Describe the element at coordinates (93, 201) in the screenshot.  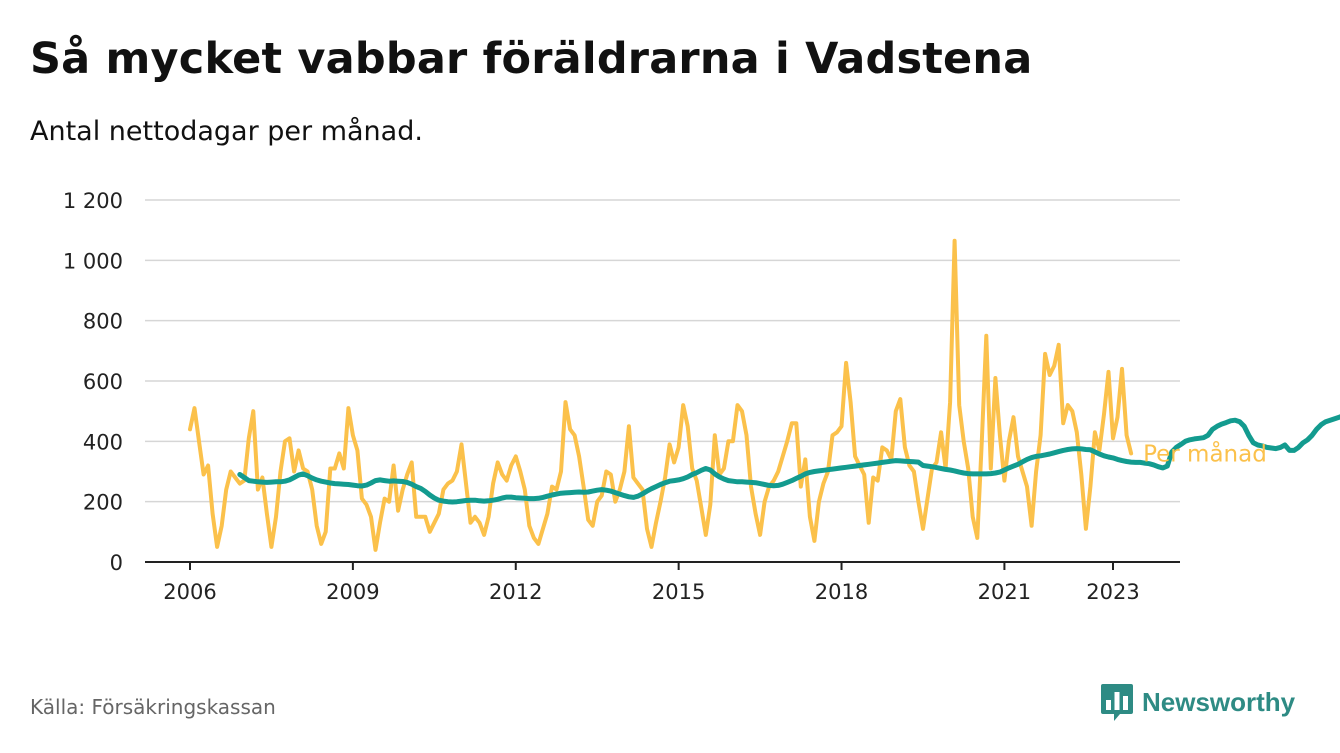
I see `y-tick-label: 1 200` at that location.